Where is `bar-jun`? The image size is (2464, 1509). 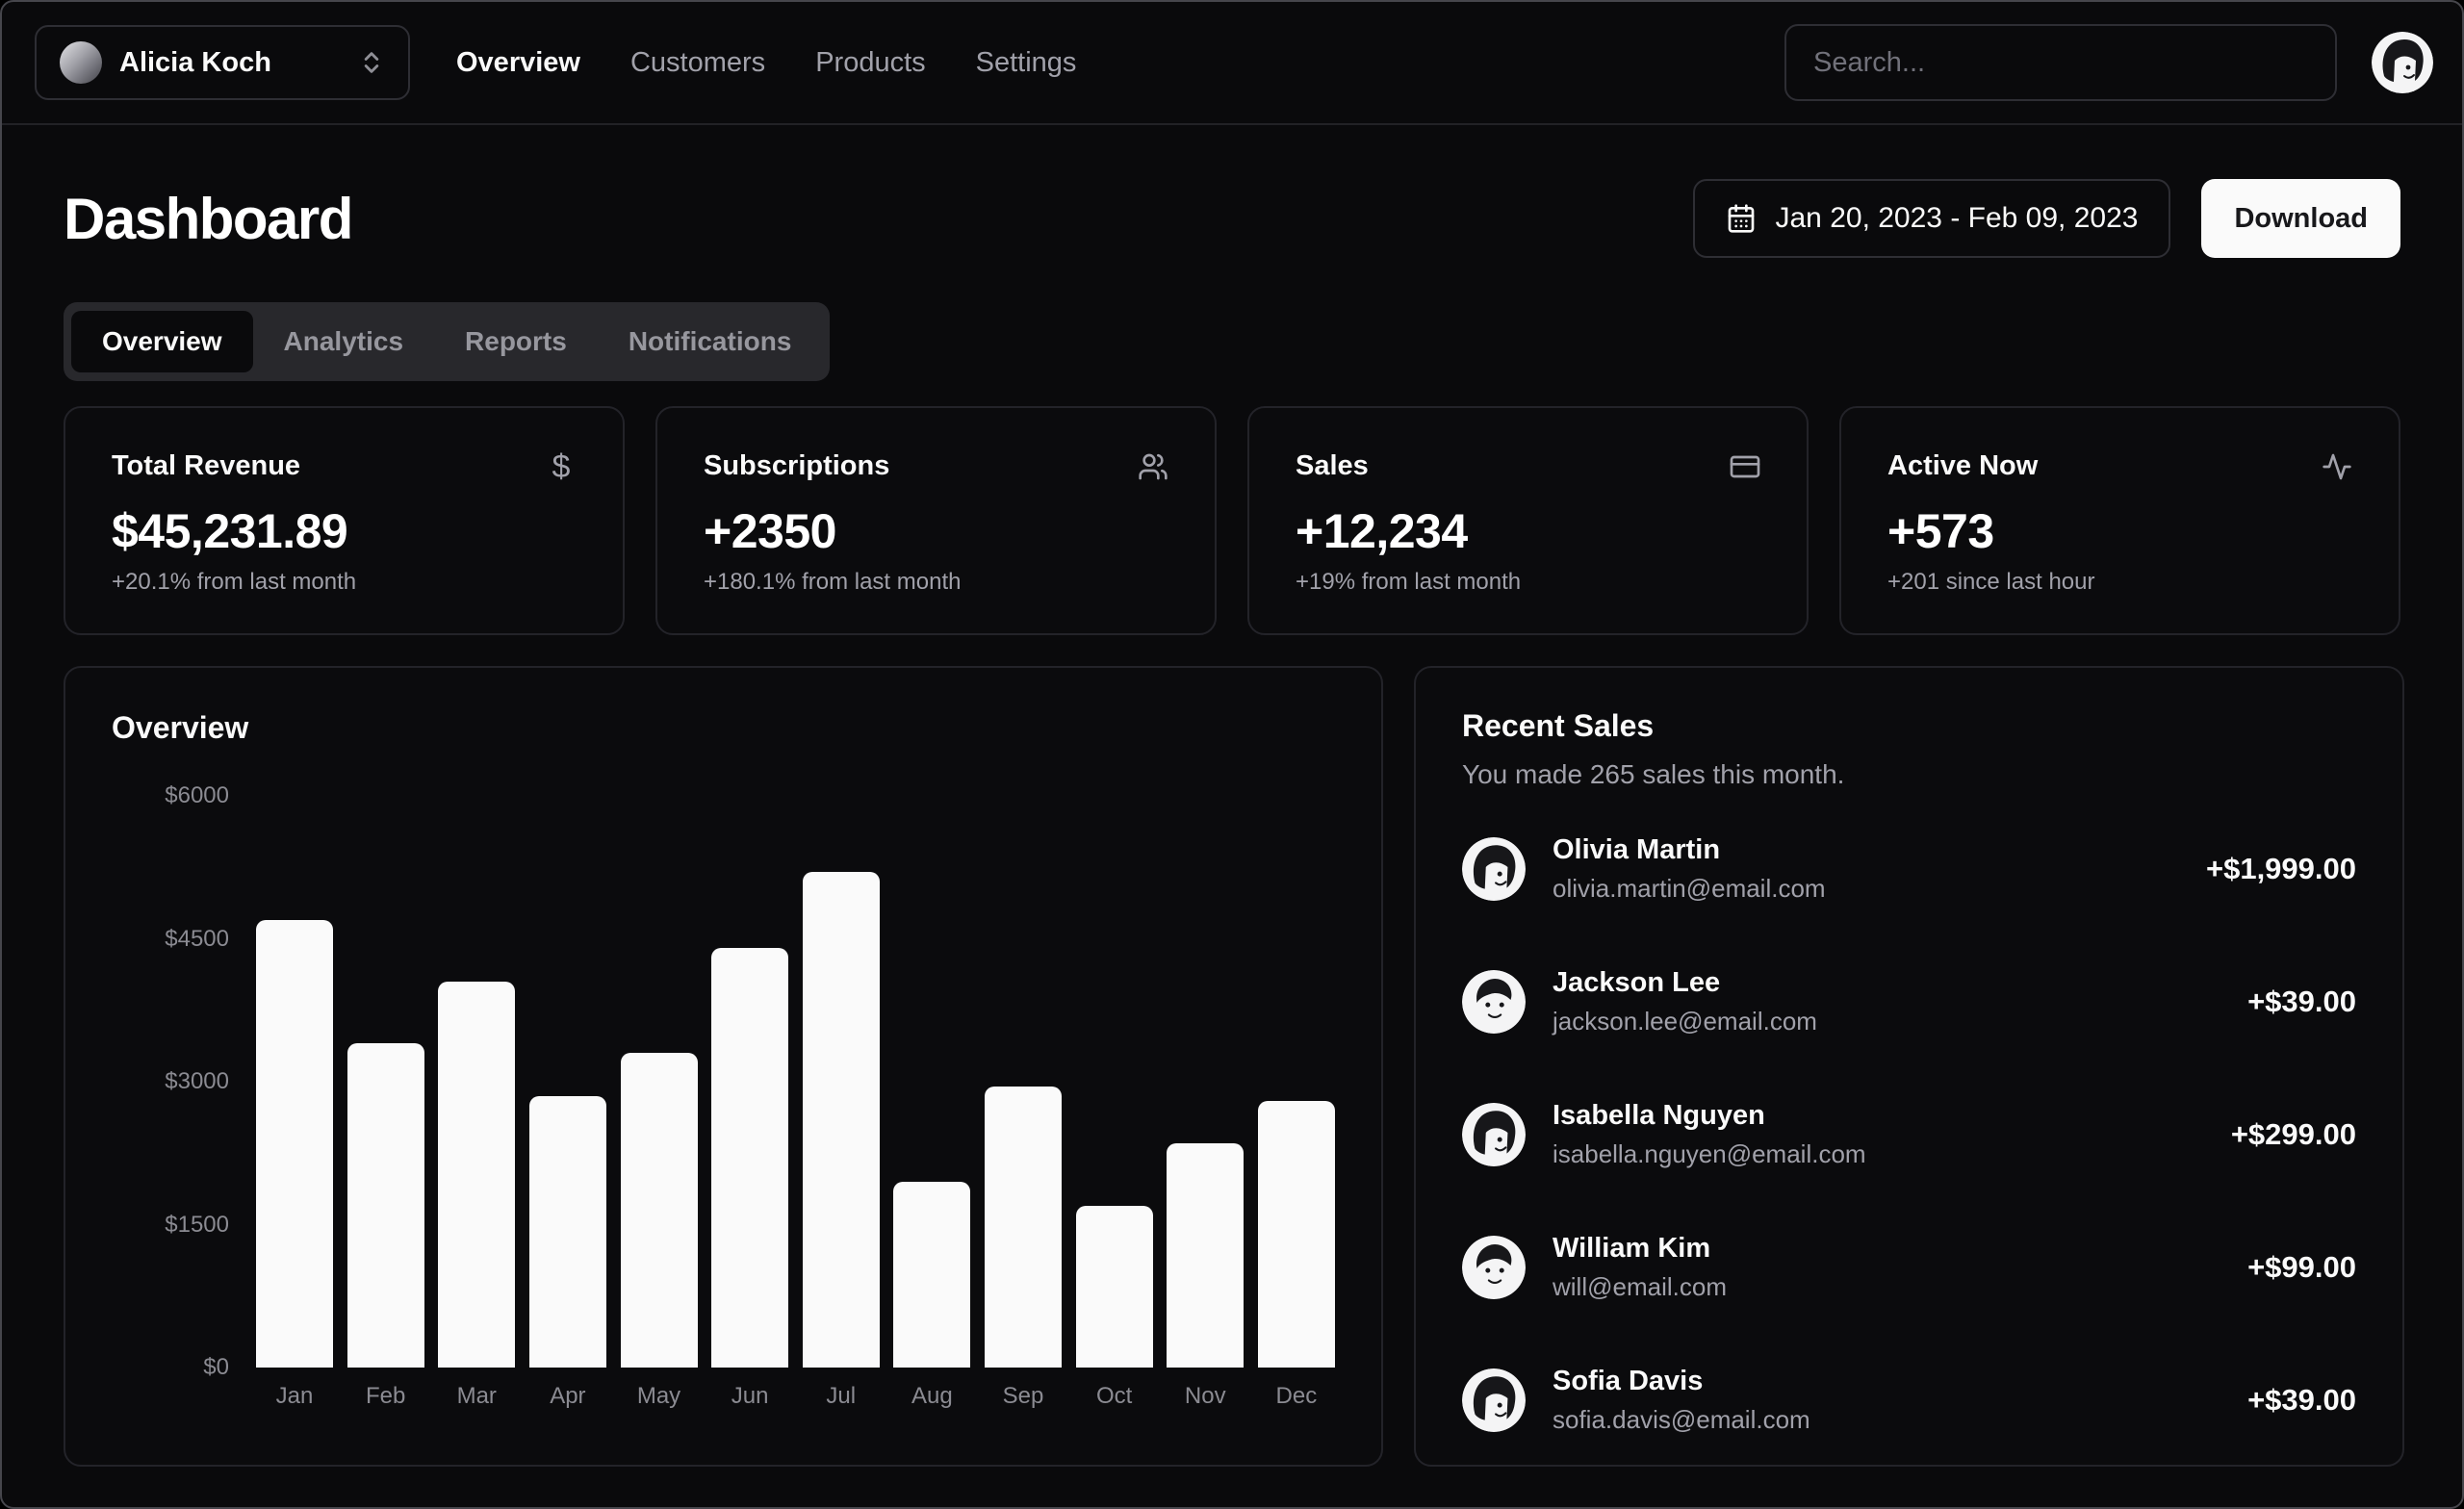 bar-jun is located at coordinates (750, 1158).